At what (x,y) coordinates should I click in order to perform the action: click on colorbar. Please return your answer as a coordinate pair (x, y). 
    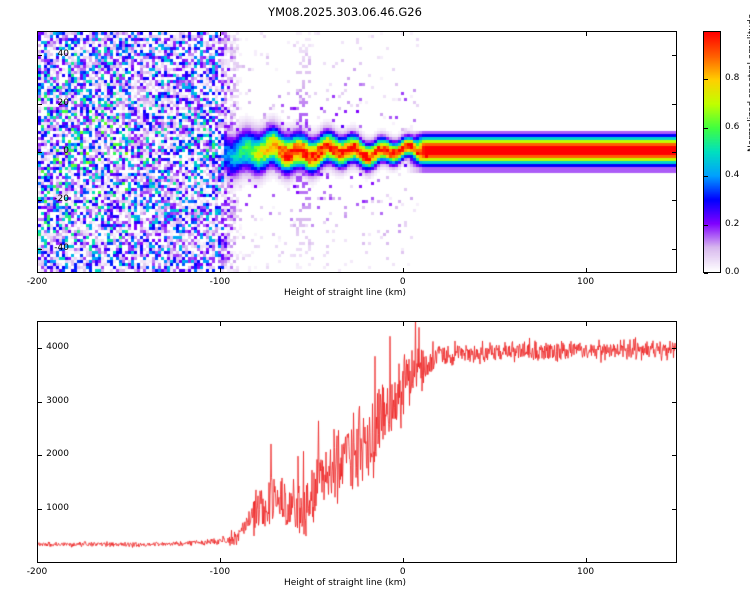
    Looking at the image, I should click on (712, 152).